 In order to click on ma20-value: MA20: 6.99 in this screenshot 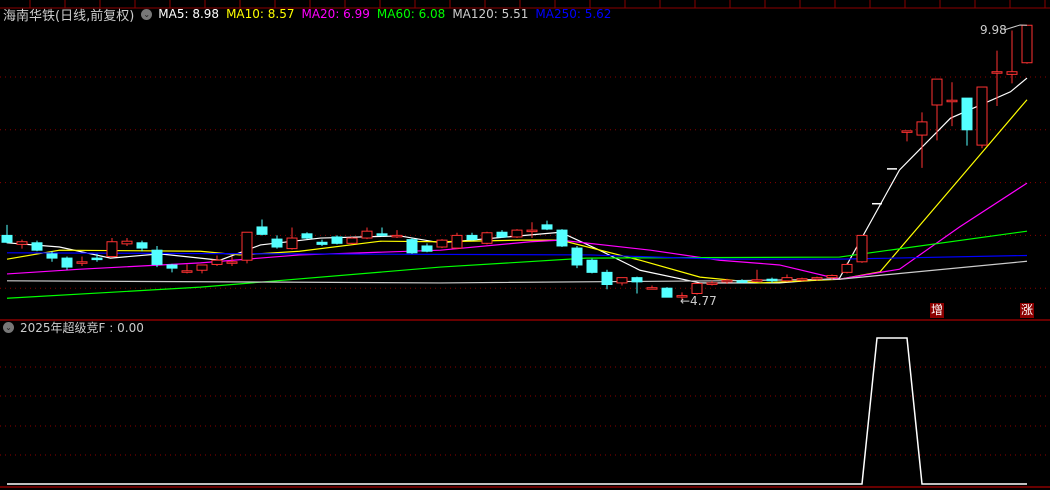, I will do `click(335, 14)`.